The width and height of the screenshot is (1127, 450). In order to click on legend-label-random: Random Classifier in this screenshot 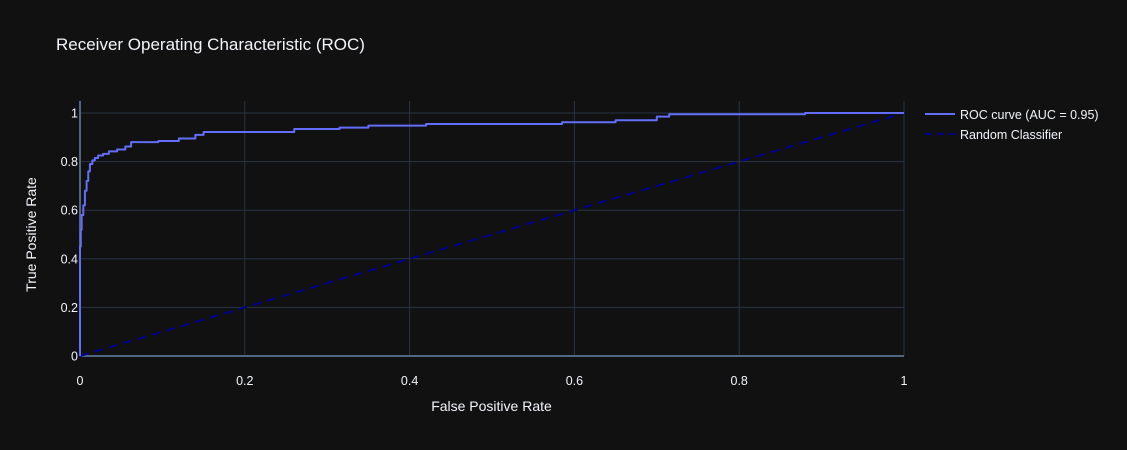, I will do `click(1011, 135)`.